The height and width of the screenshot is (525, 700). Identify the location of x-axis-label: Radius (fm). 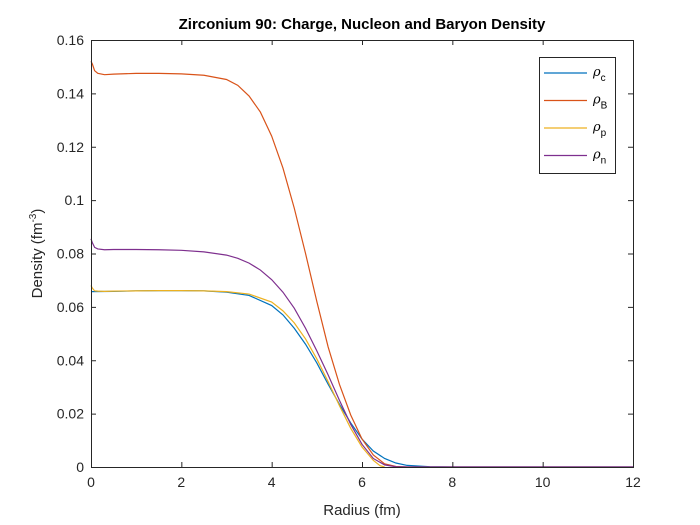
(362, 510).